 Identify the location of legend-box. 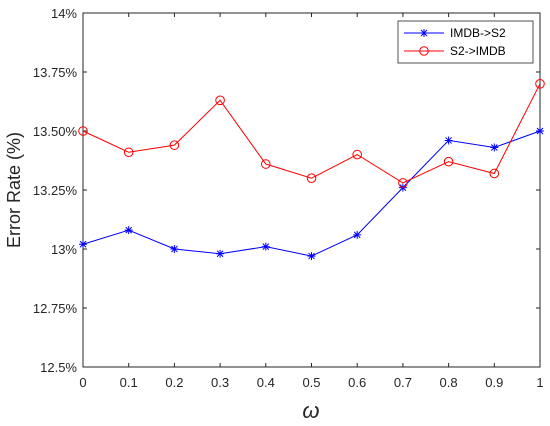
(465, 42).